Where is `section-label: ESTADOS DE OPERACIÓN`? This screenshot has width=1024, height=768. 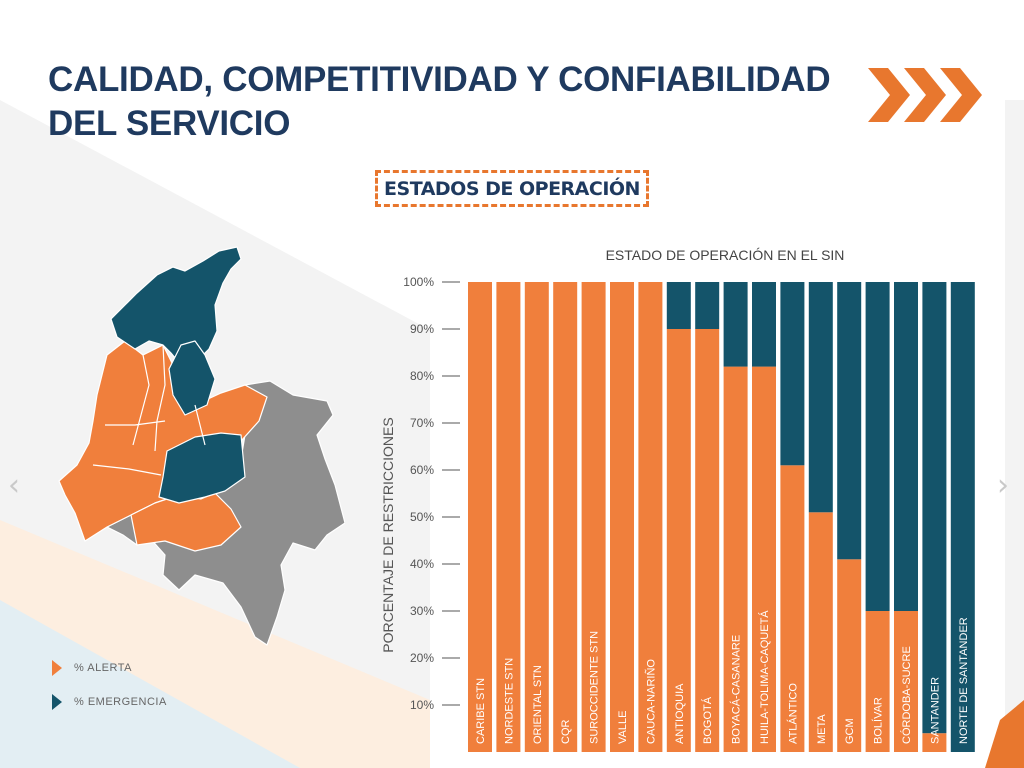
section-label: ESTADOS DE OPERACIÓN is located at coordinates (512, 188).